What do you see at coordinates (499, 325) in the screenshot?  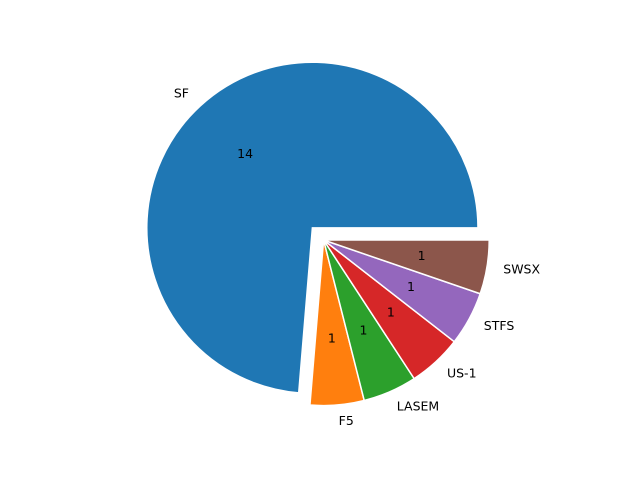 I see `pie-label-stfs: STFS` at bounding box center [499, 325].